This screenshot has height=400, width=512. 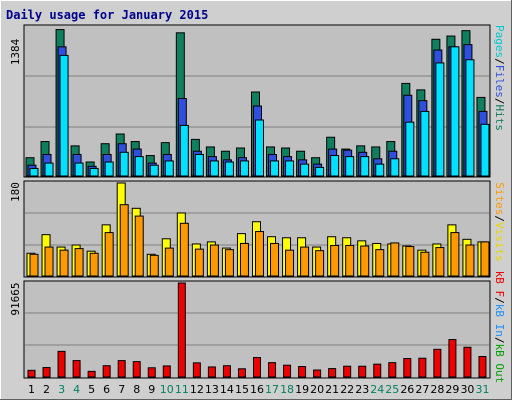 What do you see at coordinates (499, 300) in the screenshot?
I see `legend-kb-item: /` at bounding box center [499, 300].